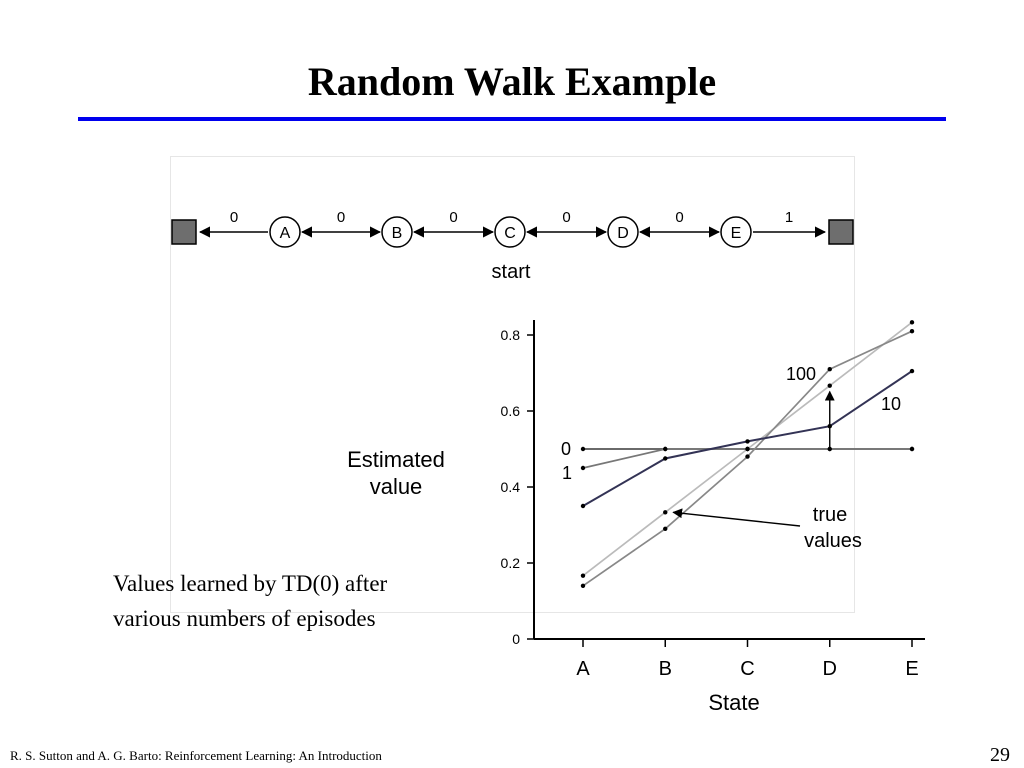 Image resolution: width=1024 pixels, height=768 pixels. What do you see at coordinates (396, 459) in the screenshot?
I see `y-axis-label-line1: Estimated` at bounding box center [396, 459].